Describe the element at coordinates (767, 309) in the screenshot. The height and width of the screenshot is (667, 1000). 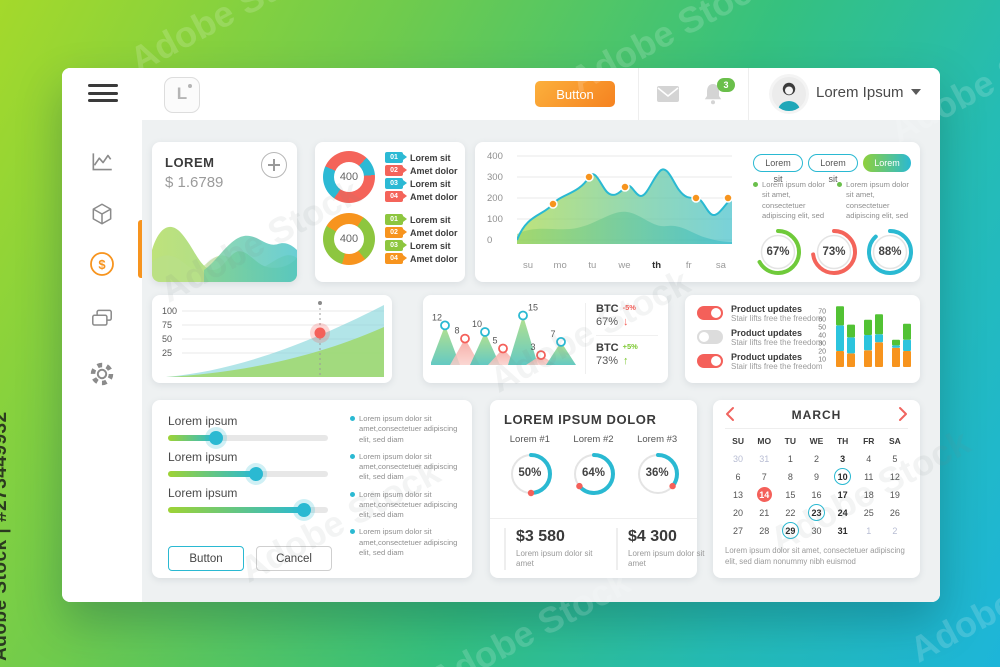
I see `toggle-title: Product updates` at that location.